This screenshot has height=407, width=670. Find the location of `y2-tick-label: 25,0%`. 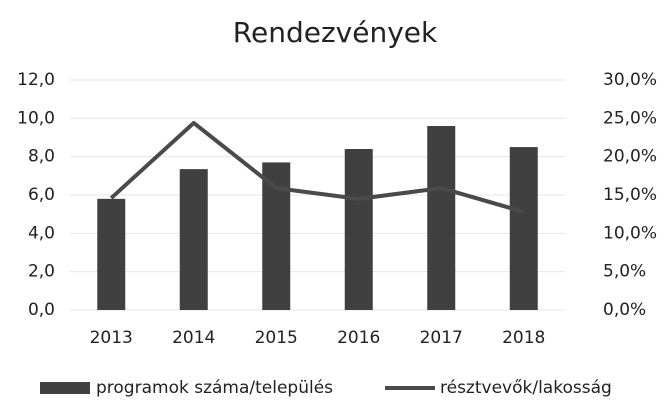

y2-tick-label: 25,0% is located at coordinates (630, 118).